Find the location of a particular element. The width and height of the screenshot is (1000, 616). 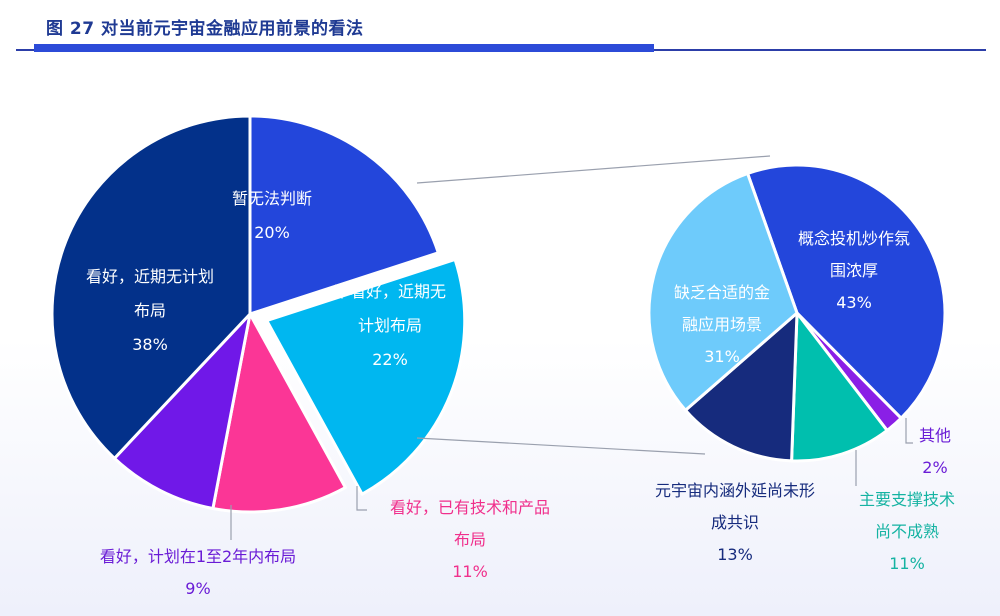

reasons-lack-label: 缺乏合适的金 is located at coordinates (722, 292).